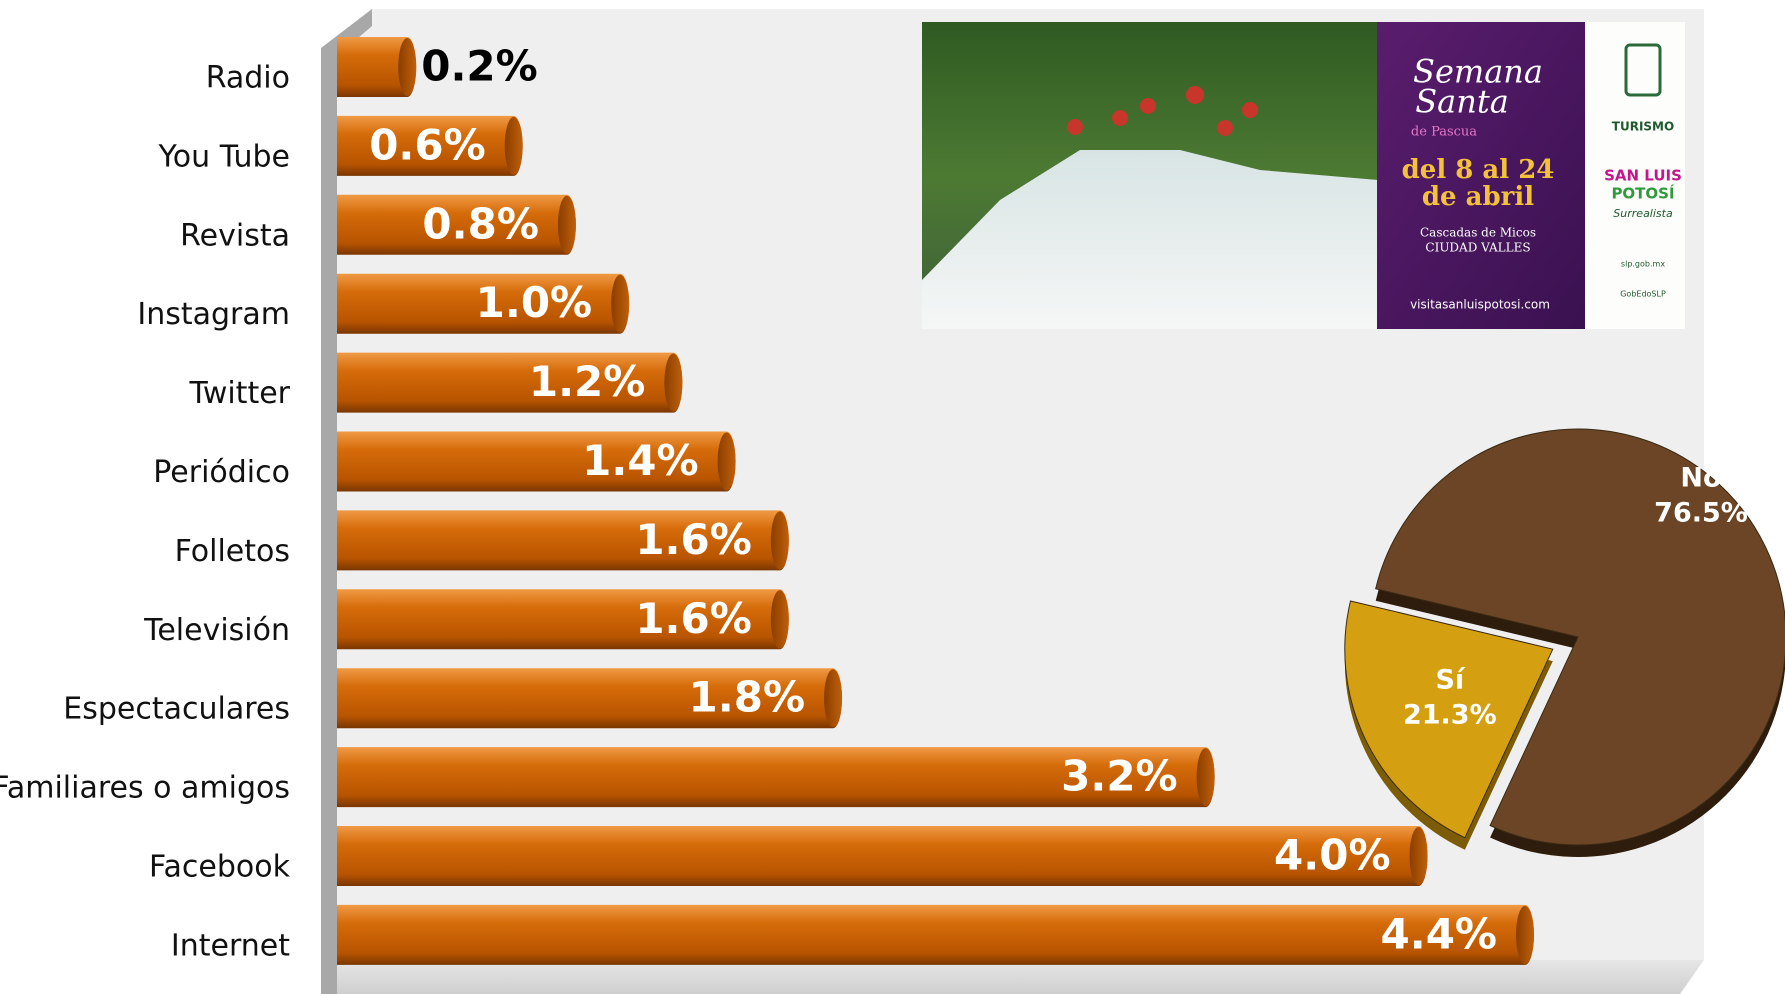 Image resolution: width=1785 pixels, height=994 pixels. What do you see at coordinates (1020, 977) in the screenshot?
I see `floor` at bounding box center [1020, 977].